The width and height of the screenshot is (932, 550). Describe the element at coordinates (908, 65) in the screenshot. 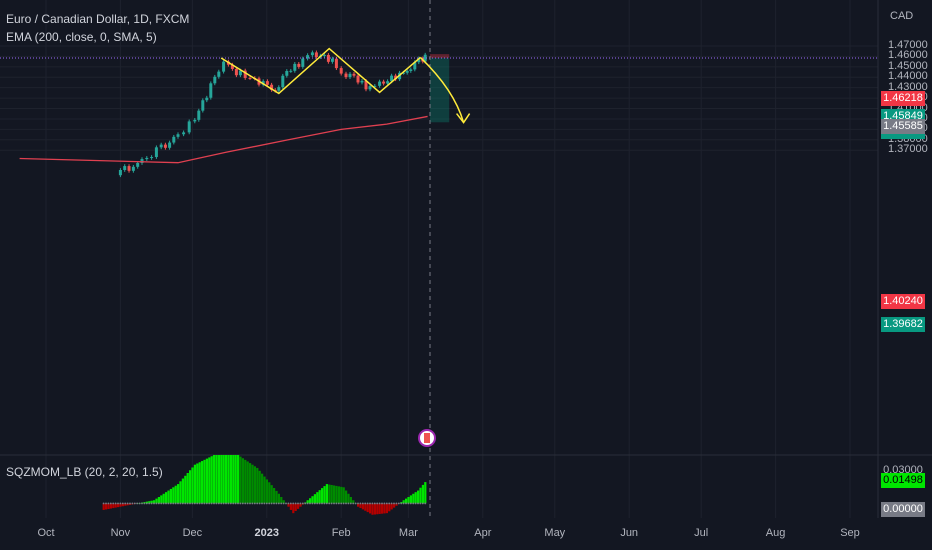

I see `y-tick-label: 1.45000` at that location.